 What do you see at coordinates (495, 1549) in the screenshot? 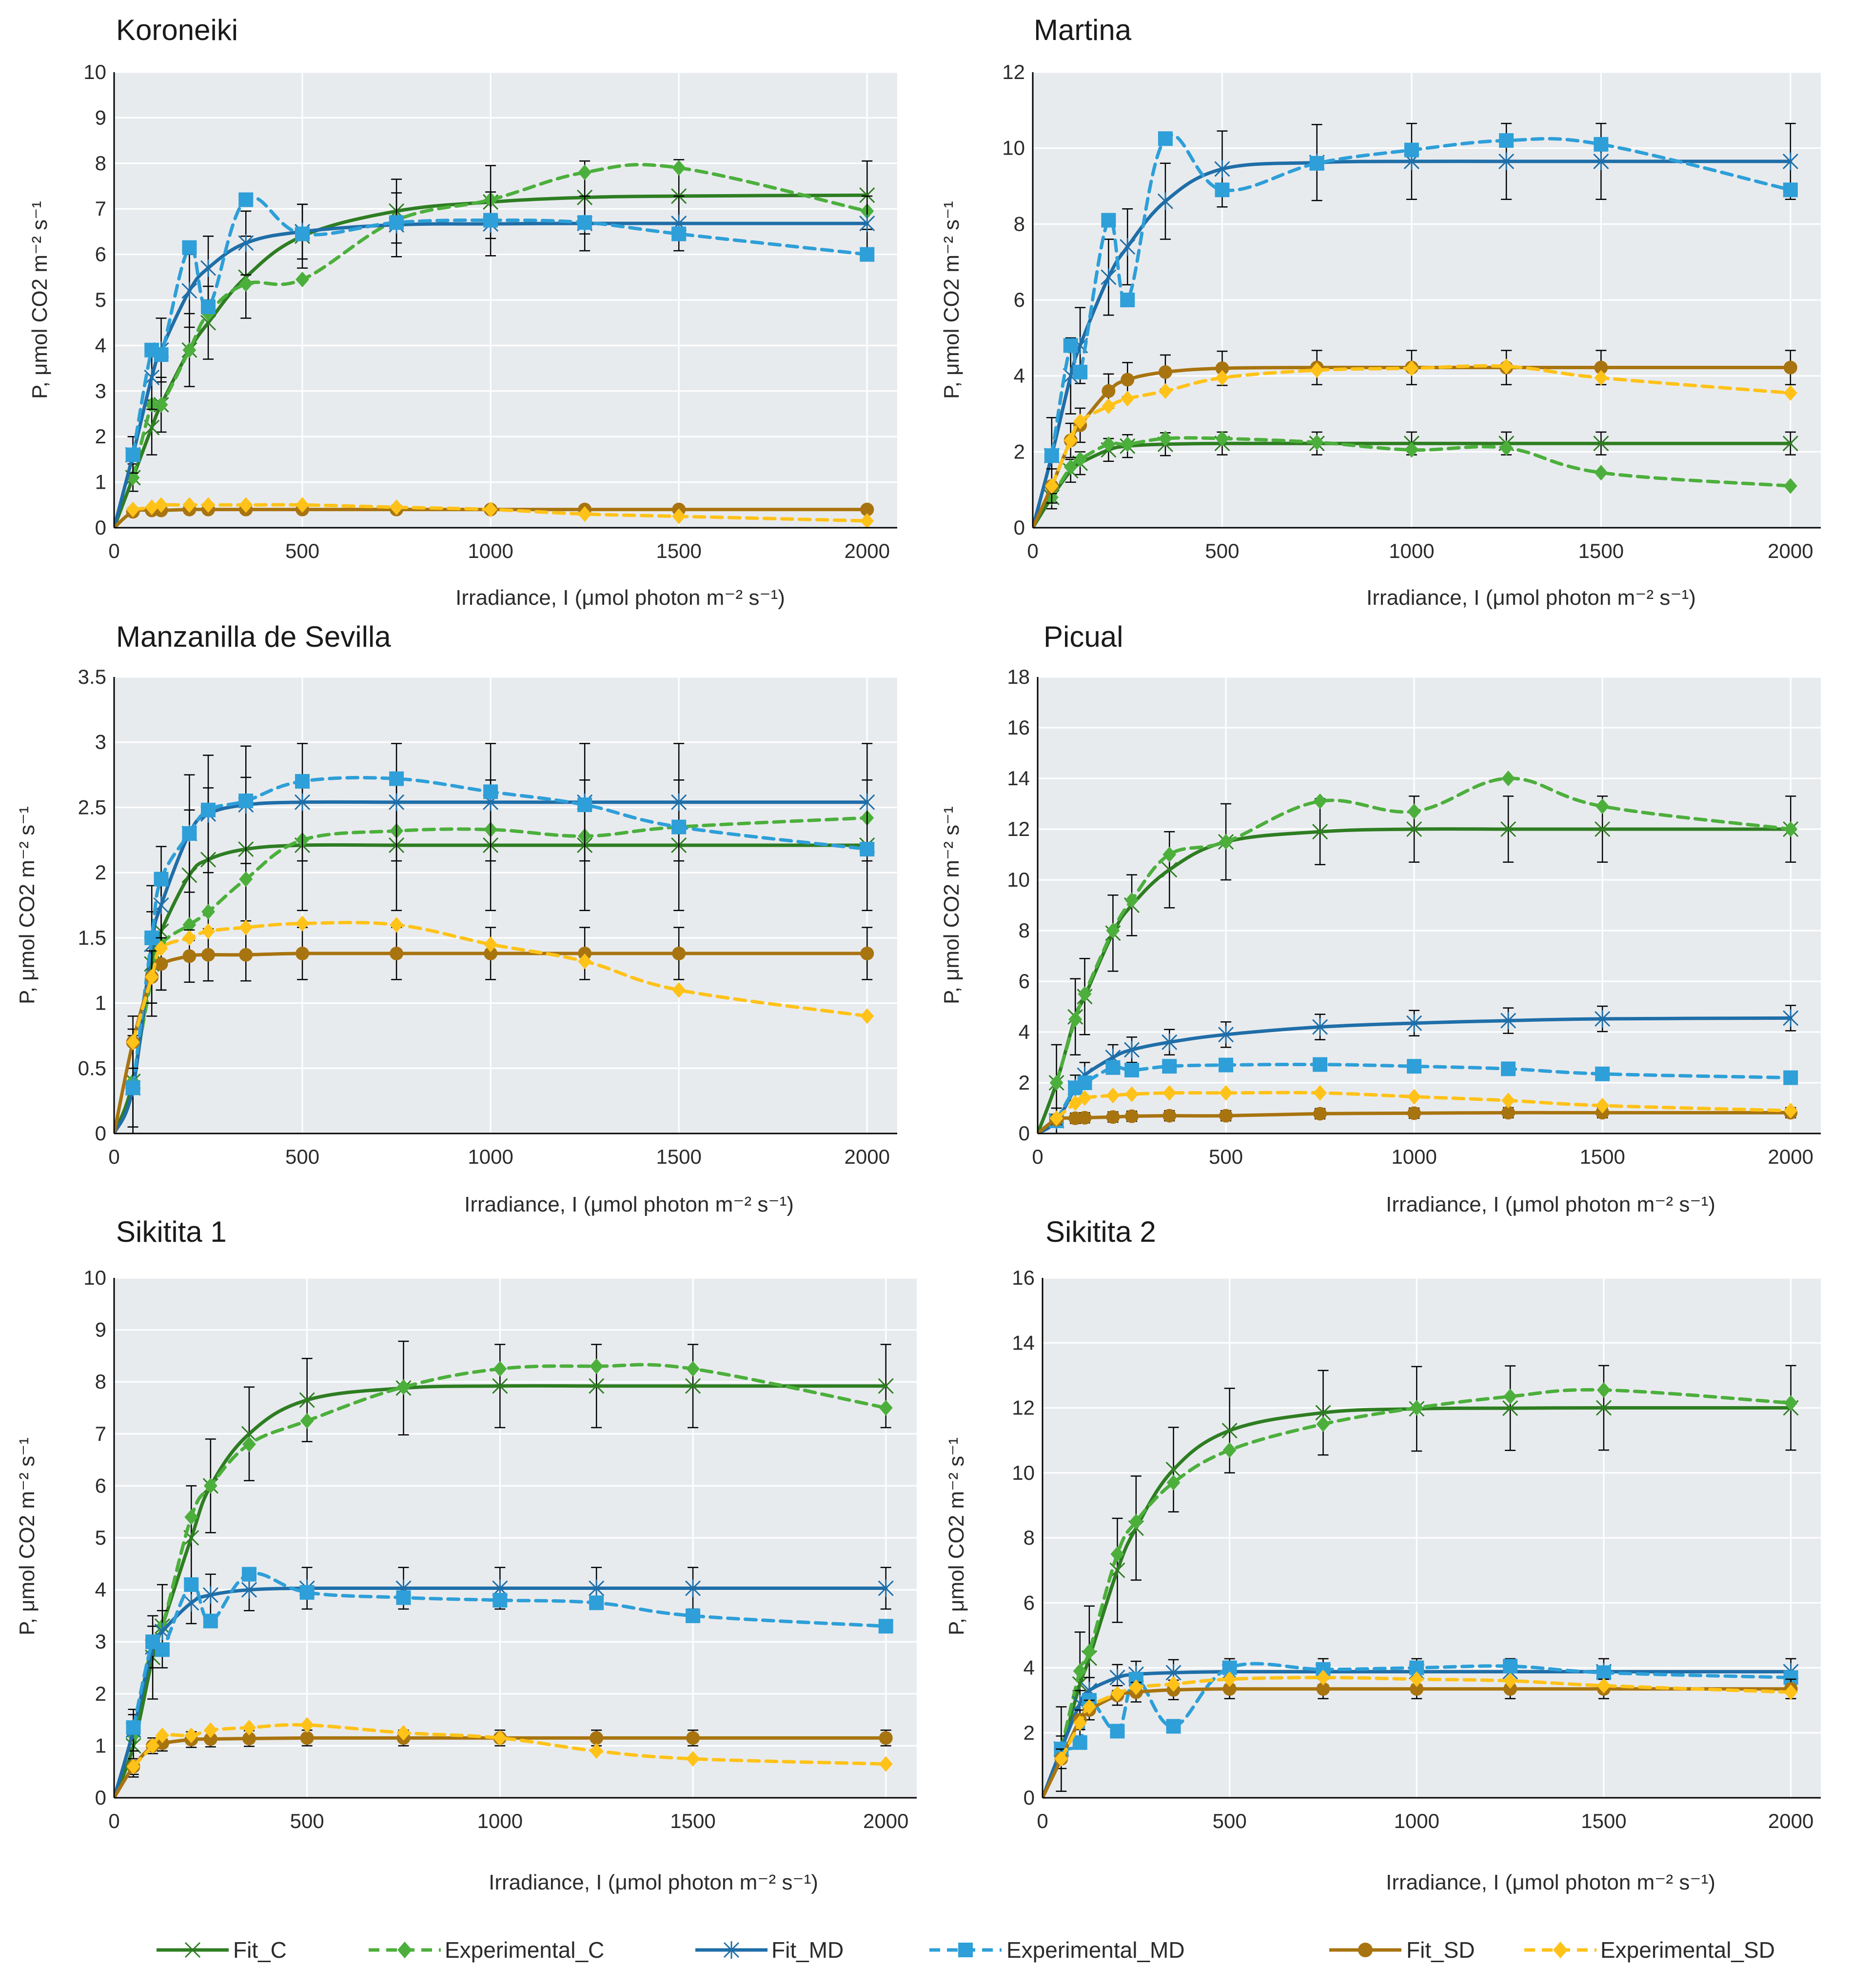
I see `tick-labels: 0 1 2 3 4 5 6 7 8 9 10 0 500 1000 1500 2000` at bounding box center [495, 1549].